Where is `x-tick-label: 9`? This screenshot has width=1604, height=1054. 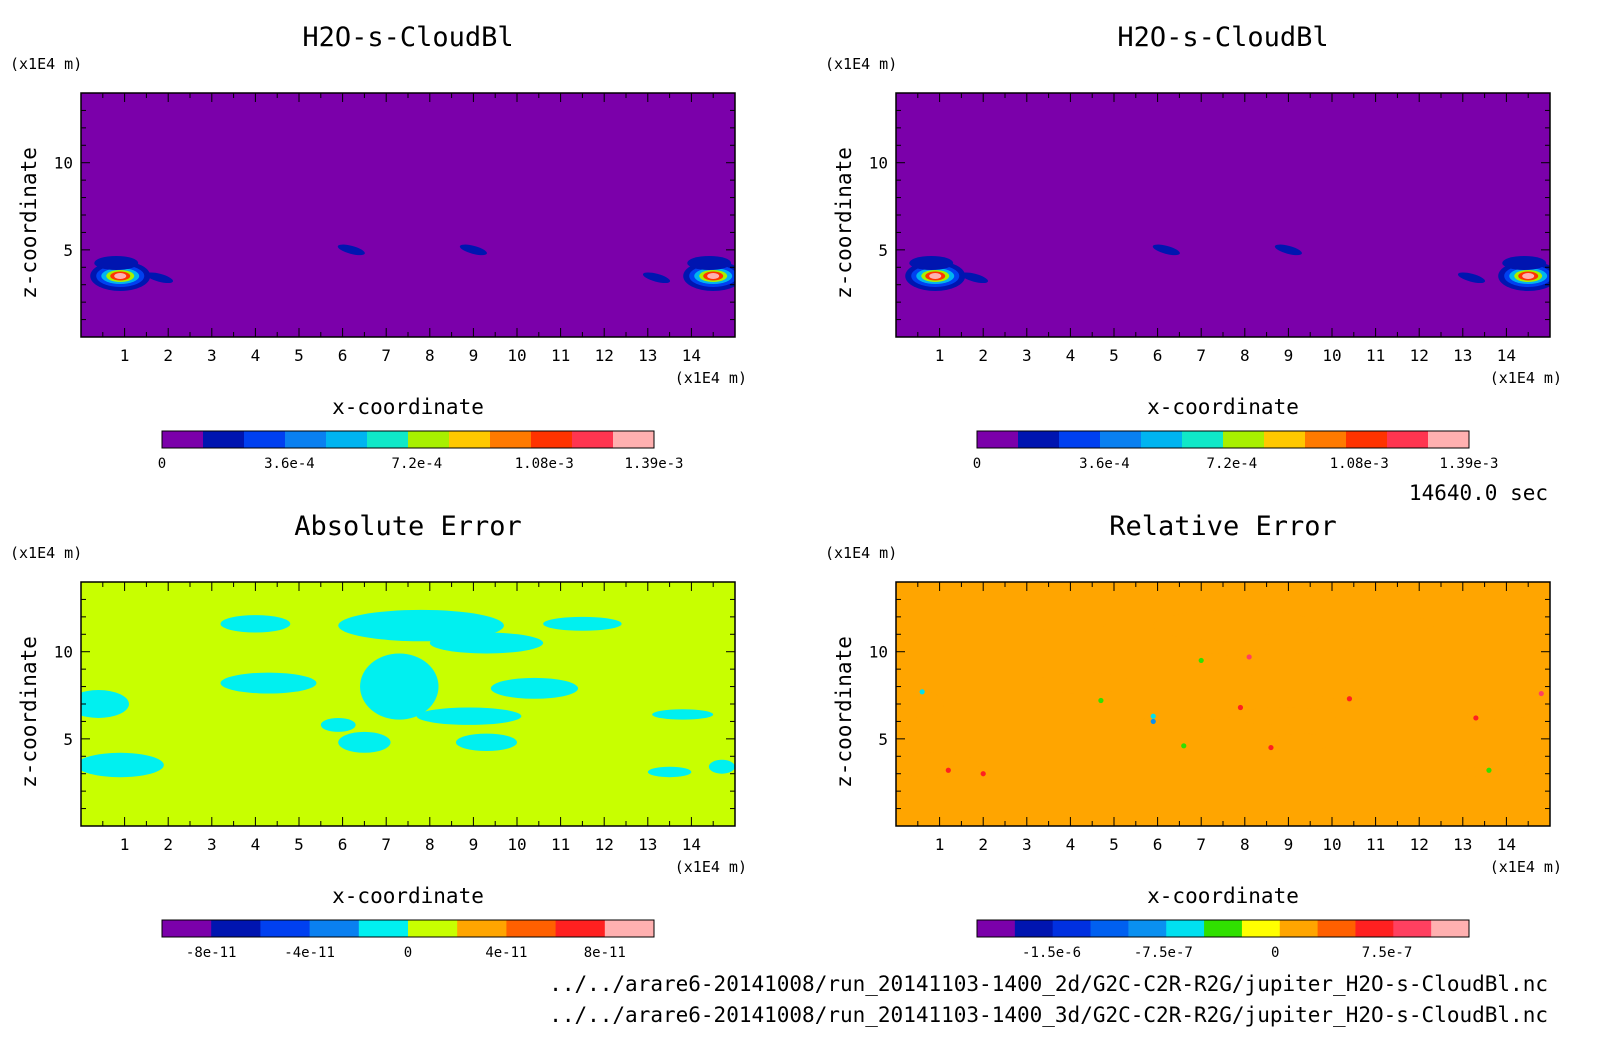 x-tick-label: 9 is located at coordinates (1289, 844).